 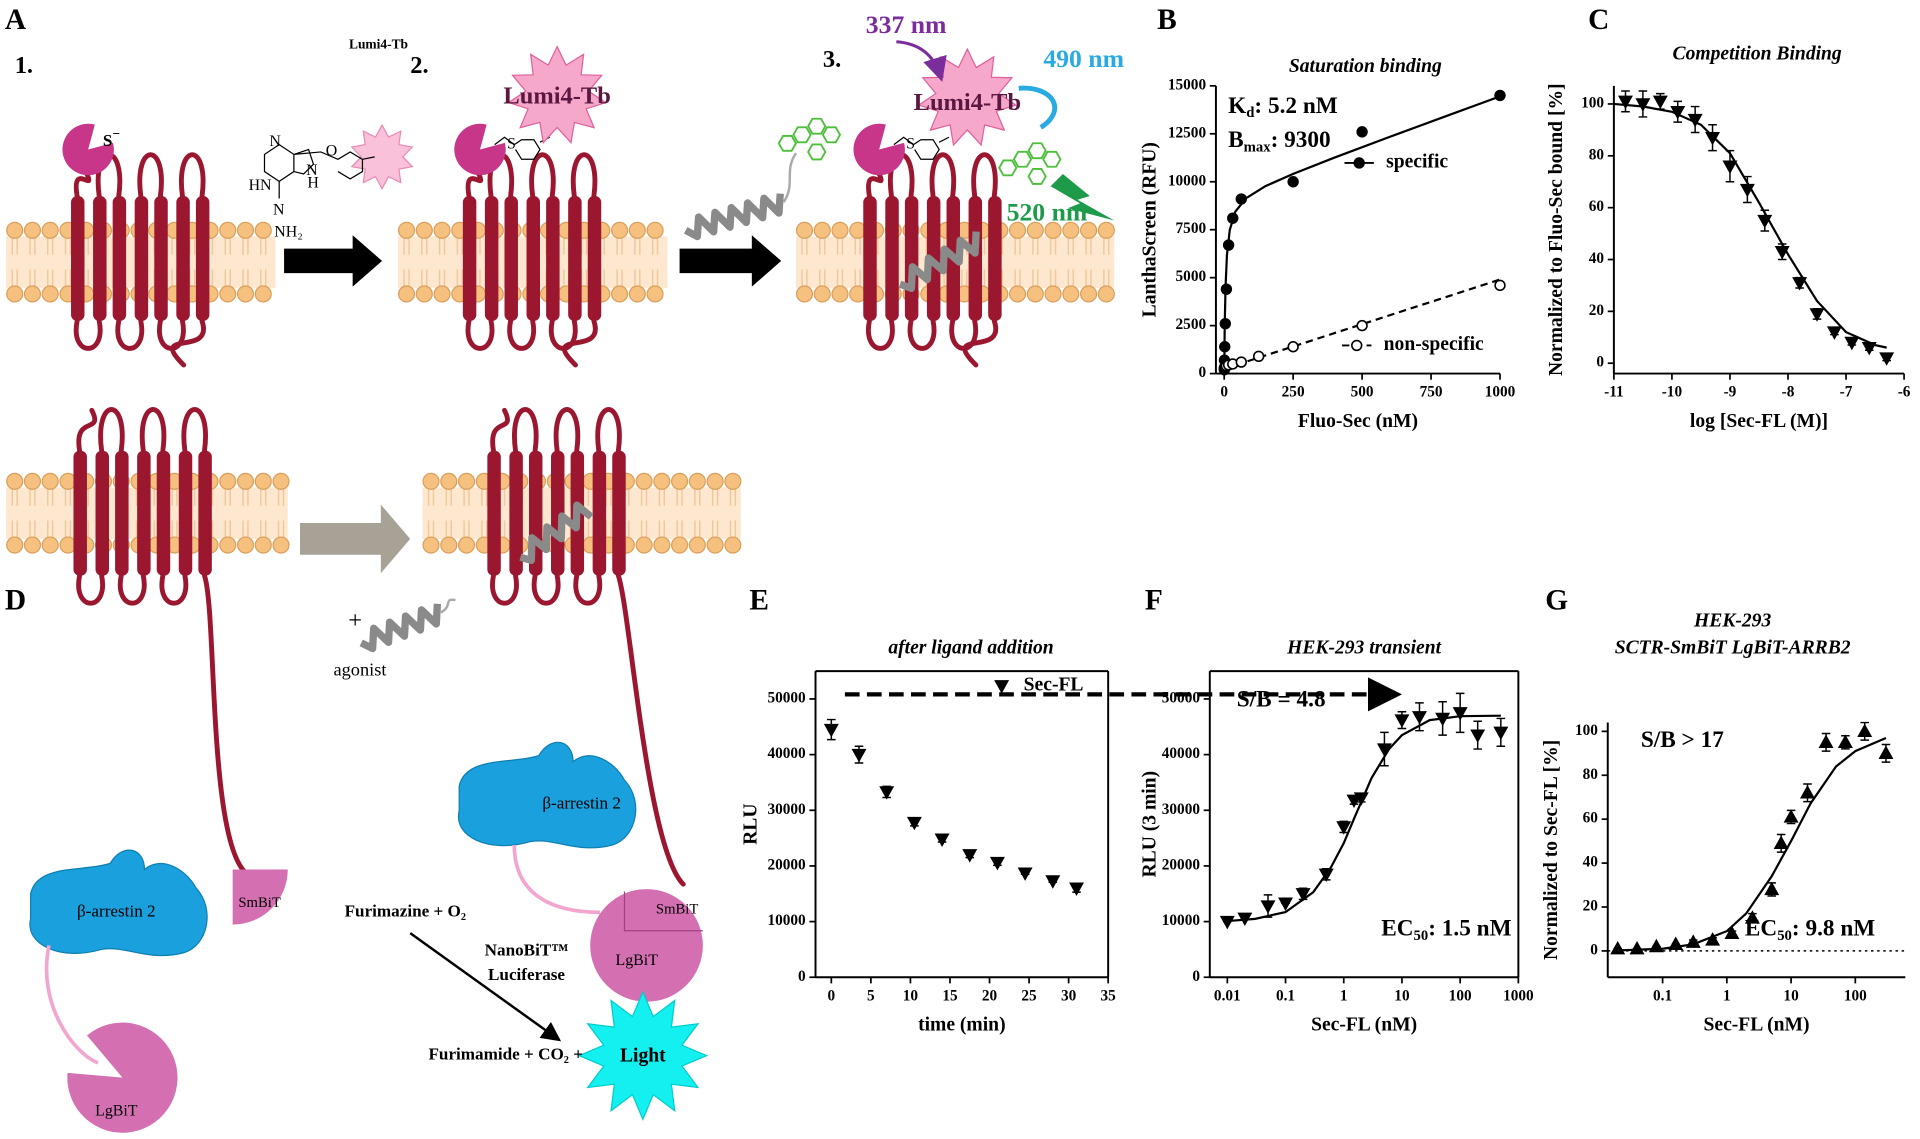 I want to click on annotation-sub: 50, so click(x=1784, y=936).